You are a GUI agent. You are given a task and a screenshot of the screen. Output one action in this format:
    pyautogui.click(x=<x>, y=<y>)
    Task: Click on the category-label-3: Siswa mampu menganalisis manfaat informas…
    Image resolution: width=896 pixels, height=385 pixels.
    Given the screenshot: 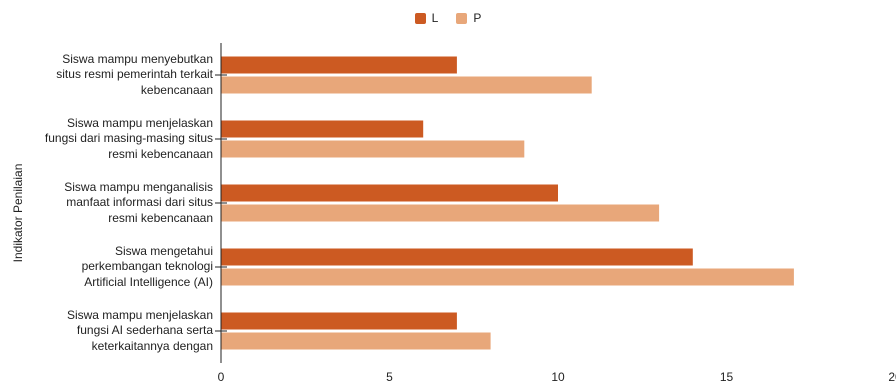 What is the action you would take?
    pyautogui.click(x=113, y=203)
    